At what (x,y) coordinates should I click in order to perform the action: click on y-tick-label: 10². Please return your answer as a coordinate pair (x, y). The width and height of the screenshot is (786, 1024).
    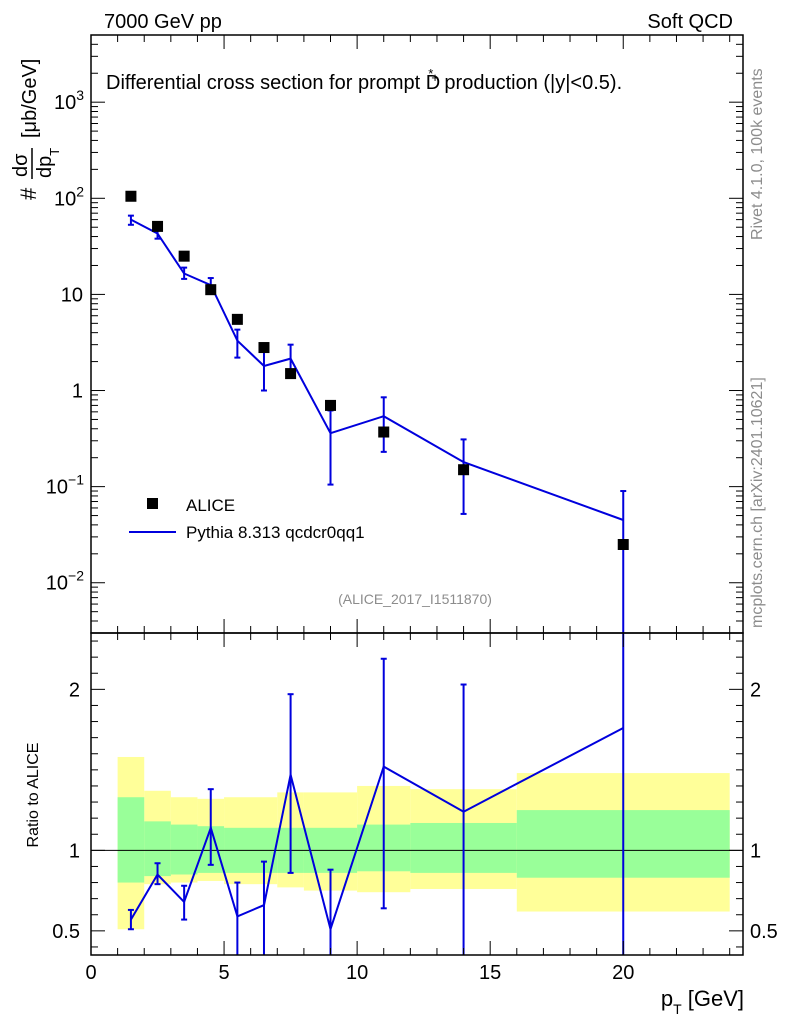
    Looking at the image, I should click on (69, 196).